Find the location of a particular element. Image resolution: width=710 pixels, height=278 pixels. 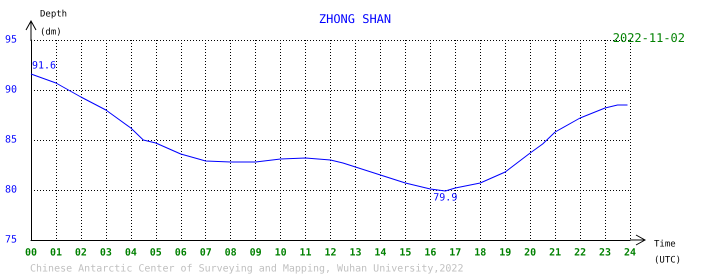

x-tick-label: 10 is located at coordinates (280, 253).